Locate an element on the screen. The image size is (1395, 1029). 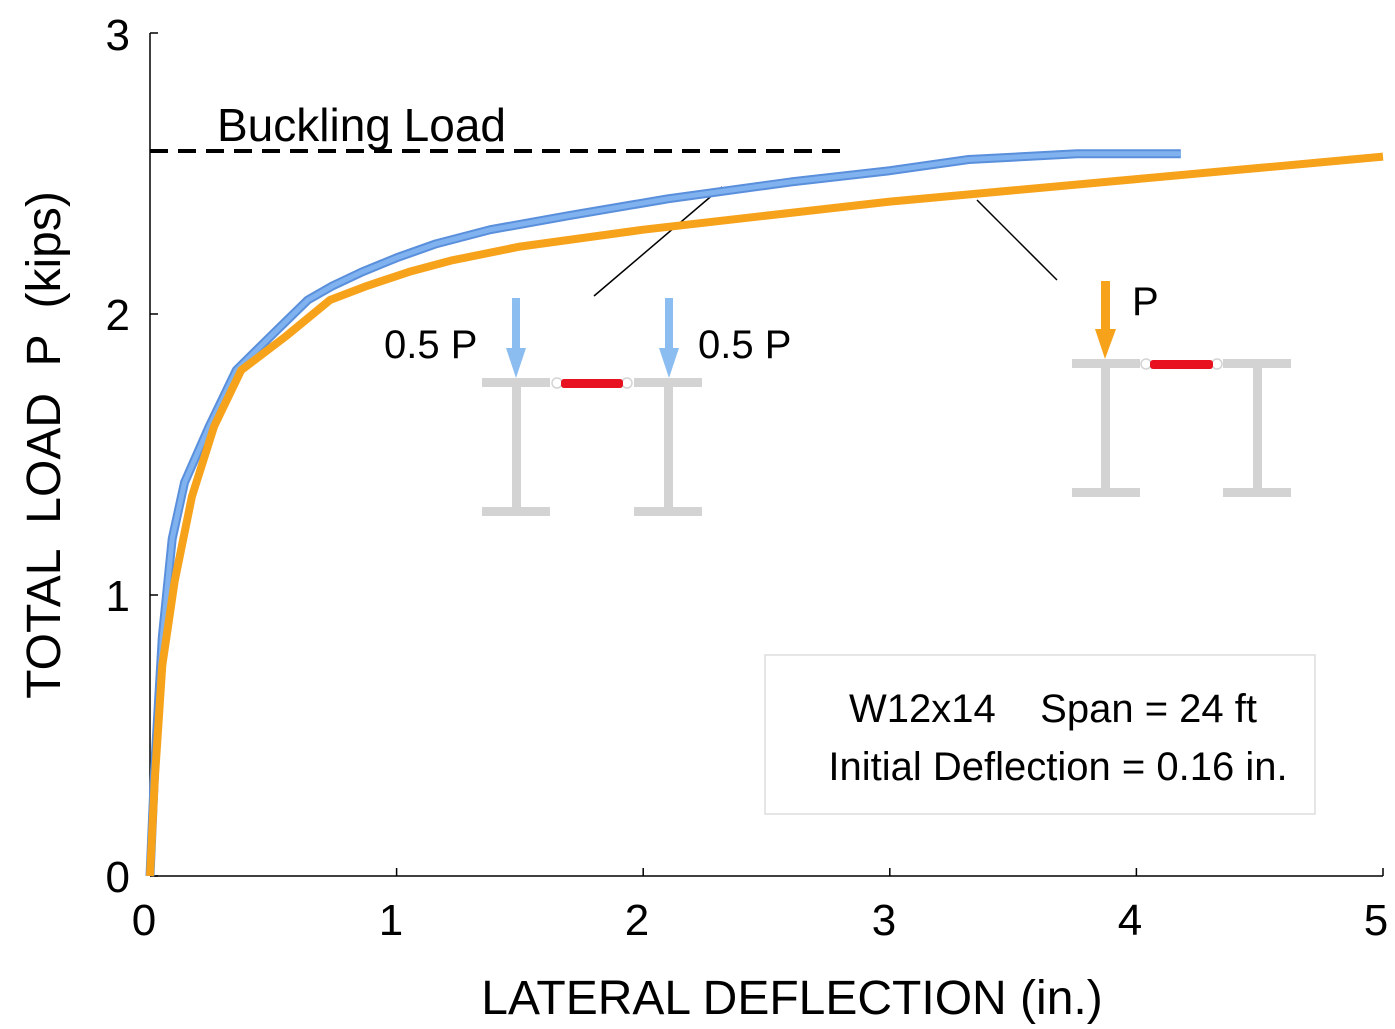
y-tick-label-1: 1 is located at coordinates (118, 596).